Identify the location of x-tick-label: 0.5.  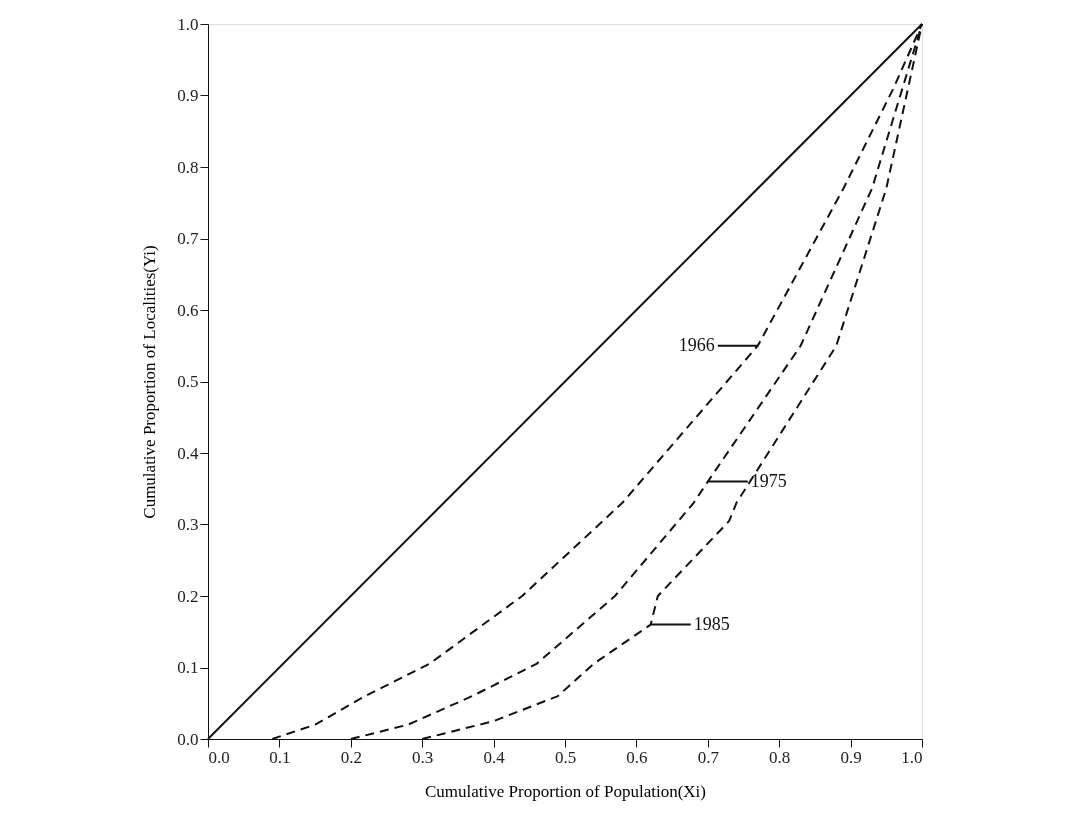
(565, 757).